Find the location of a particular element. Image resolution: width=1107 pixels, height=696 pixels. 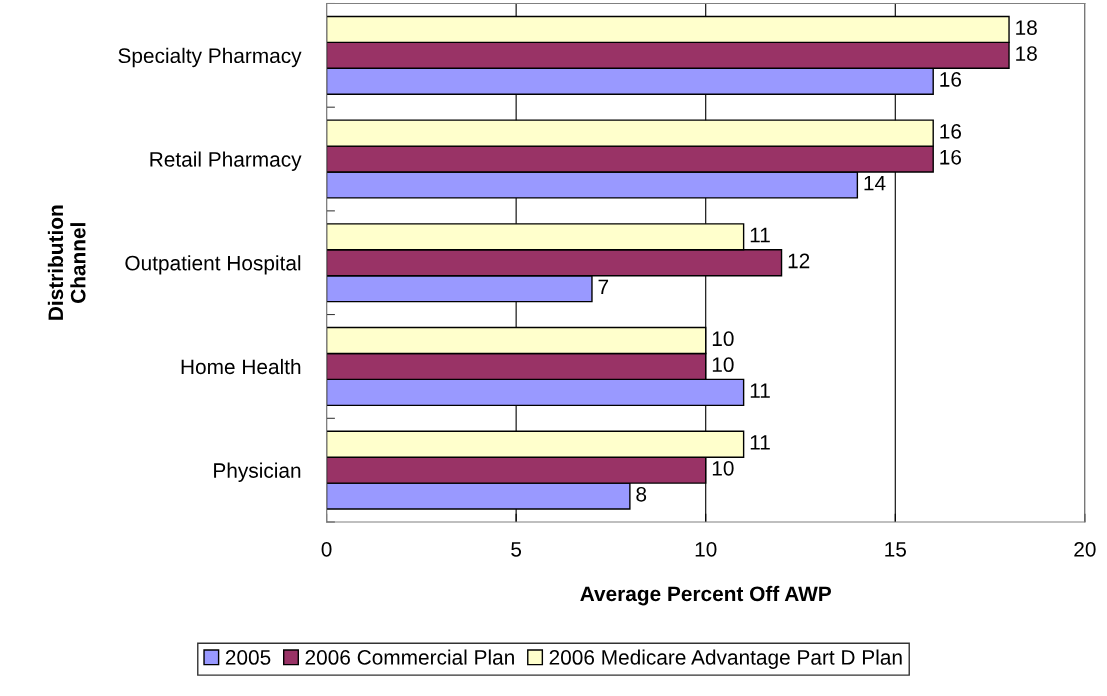

x-axis-title: Average Percent Off AWP is located at coordinates (705, 595).